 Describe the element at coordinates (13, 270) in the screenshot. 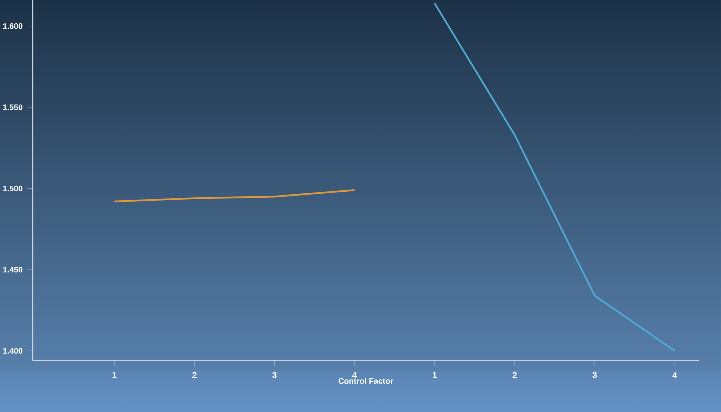

I see `y-tick-label: 1.450` at that location.